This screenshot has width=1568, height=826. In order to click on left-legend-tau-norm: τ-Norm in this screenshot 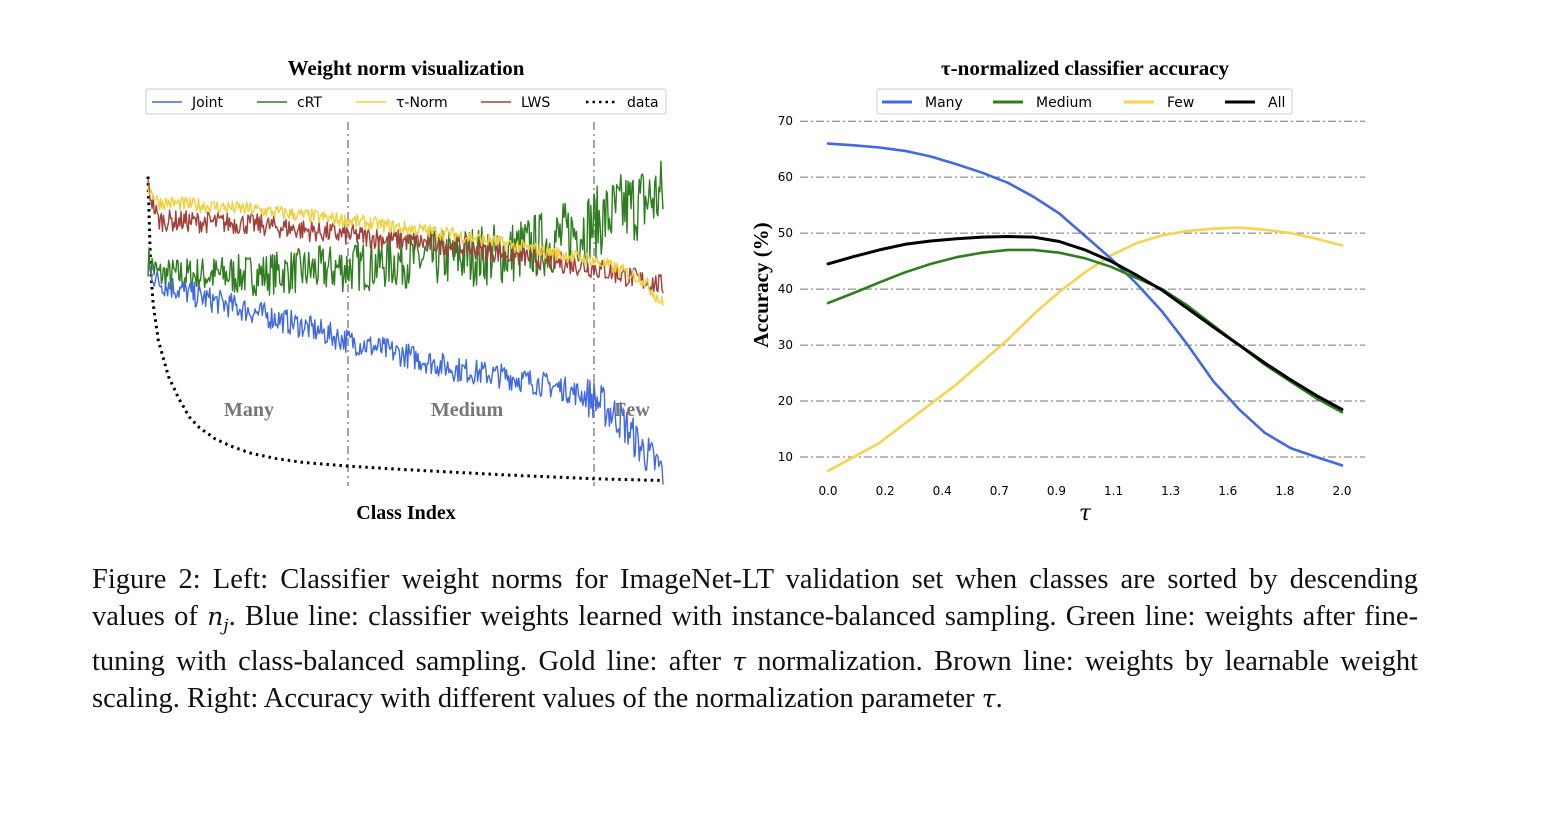, I will do `click(422, 103)`.